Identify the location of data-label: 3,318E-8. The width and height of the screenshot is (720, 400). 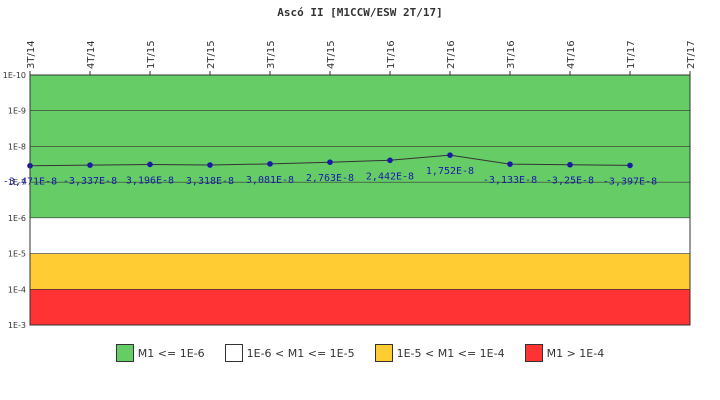
(210, 181).